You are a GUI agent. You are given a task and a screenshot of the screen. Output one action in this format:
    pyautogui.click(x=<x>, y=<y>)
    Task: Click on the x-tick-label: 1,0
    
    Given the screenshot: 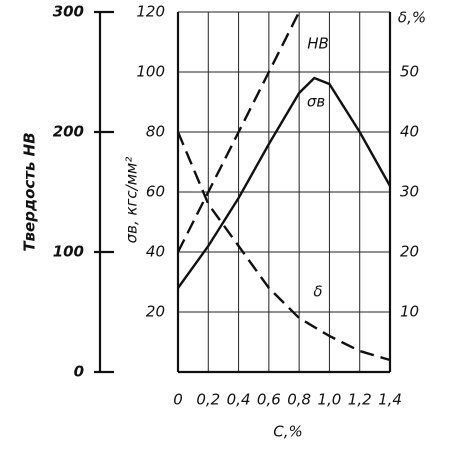 What is the action you would take?
    pyautogui.click(x=329, y=400)
    